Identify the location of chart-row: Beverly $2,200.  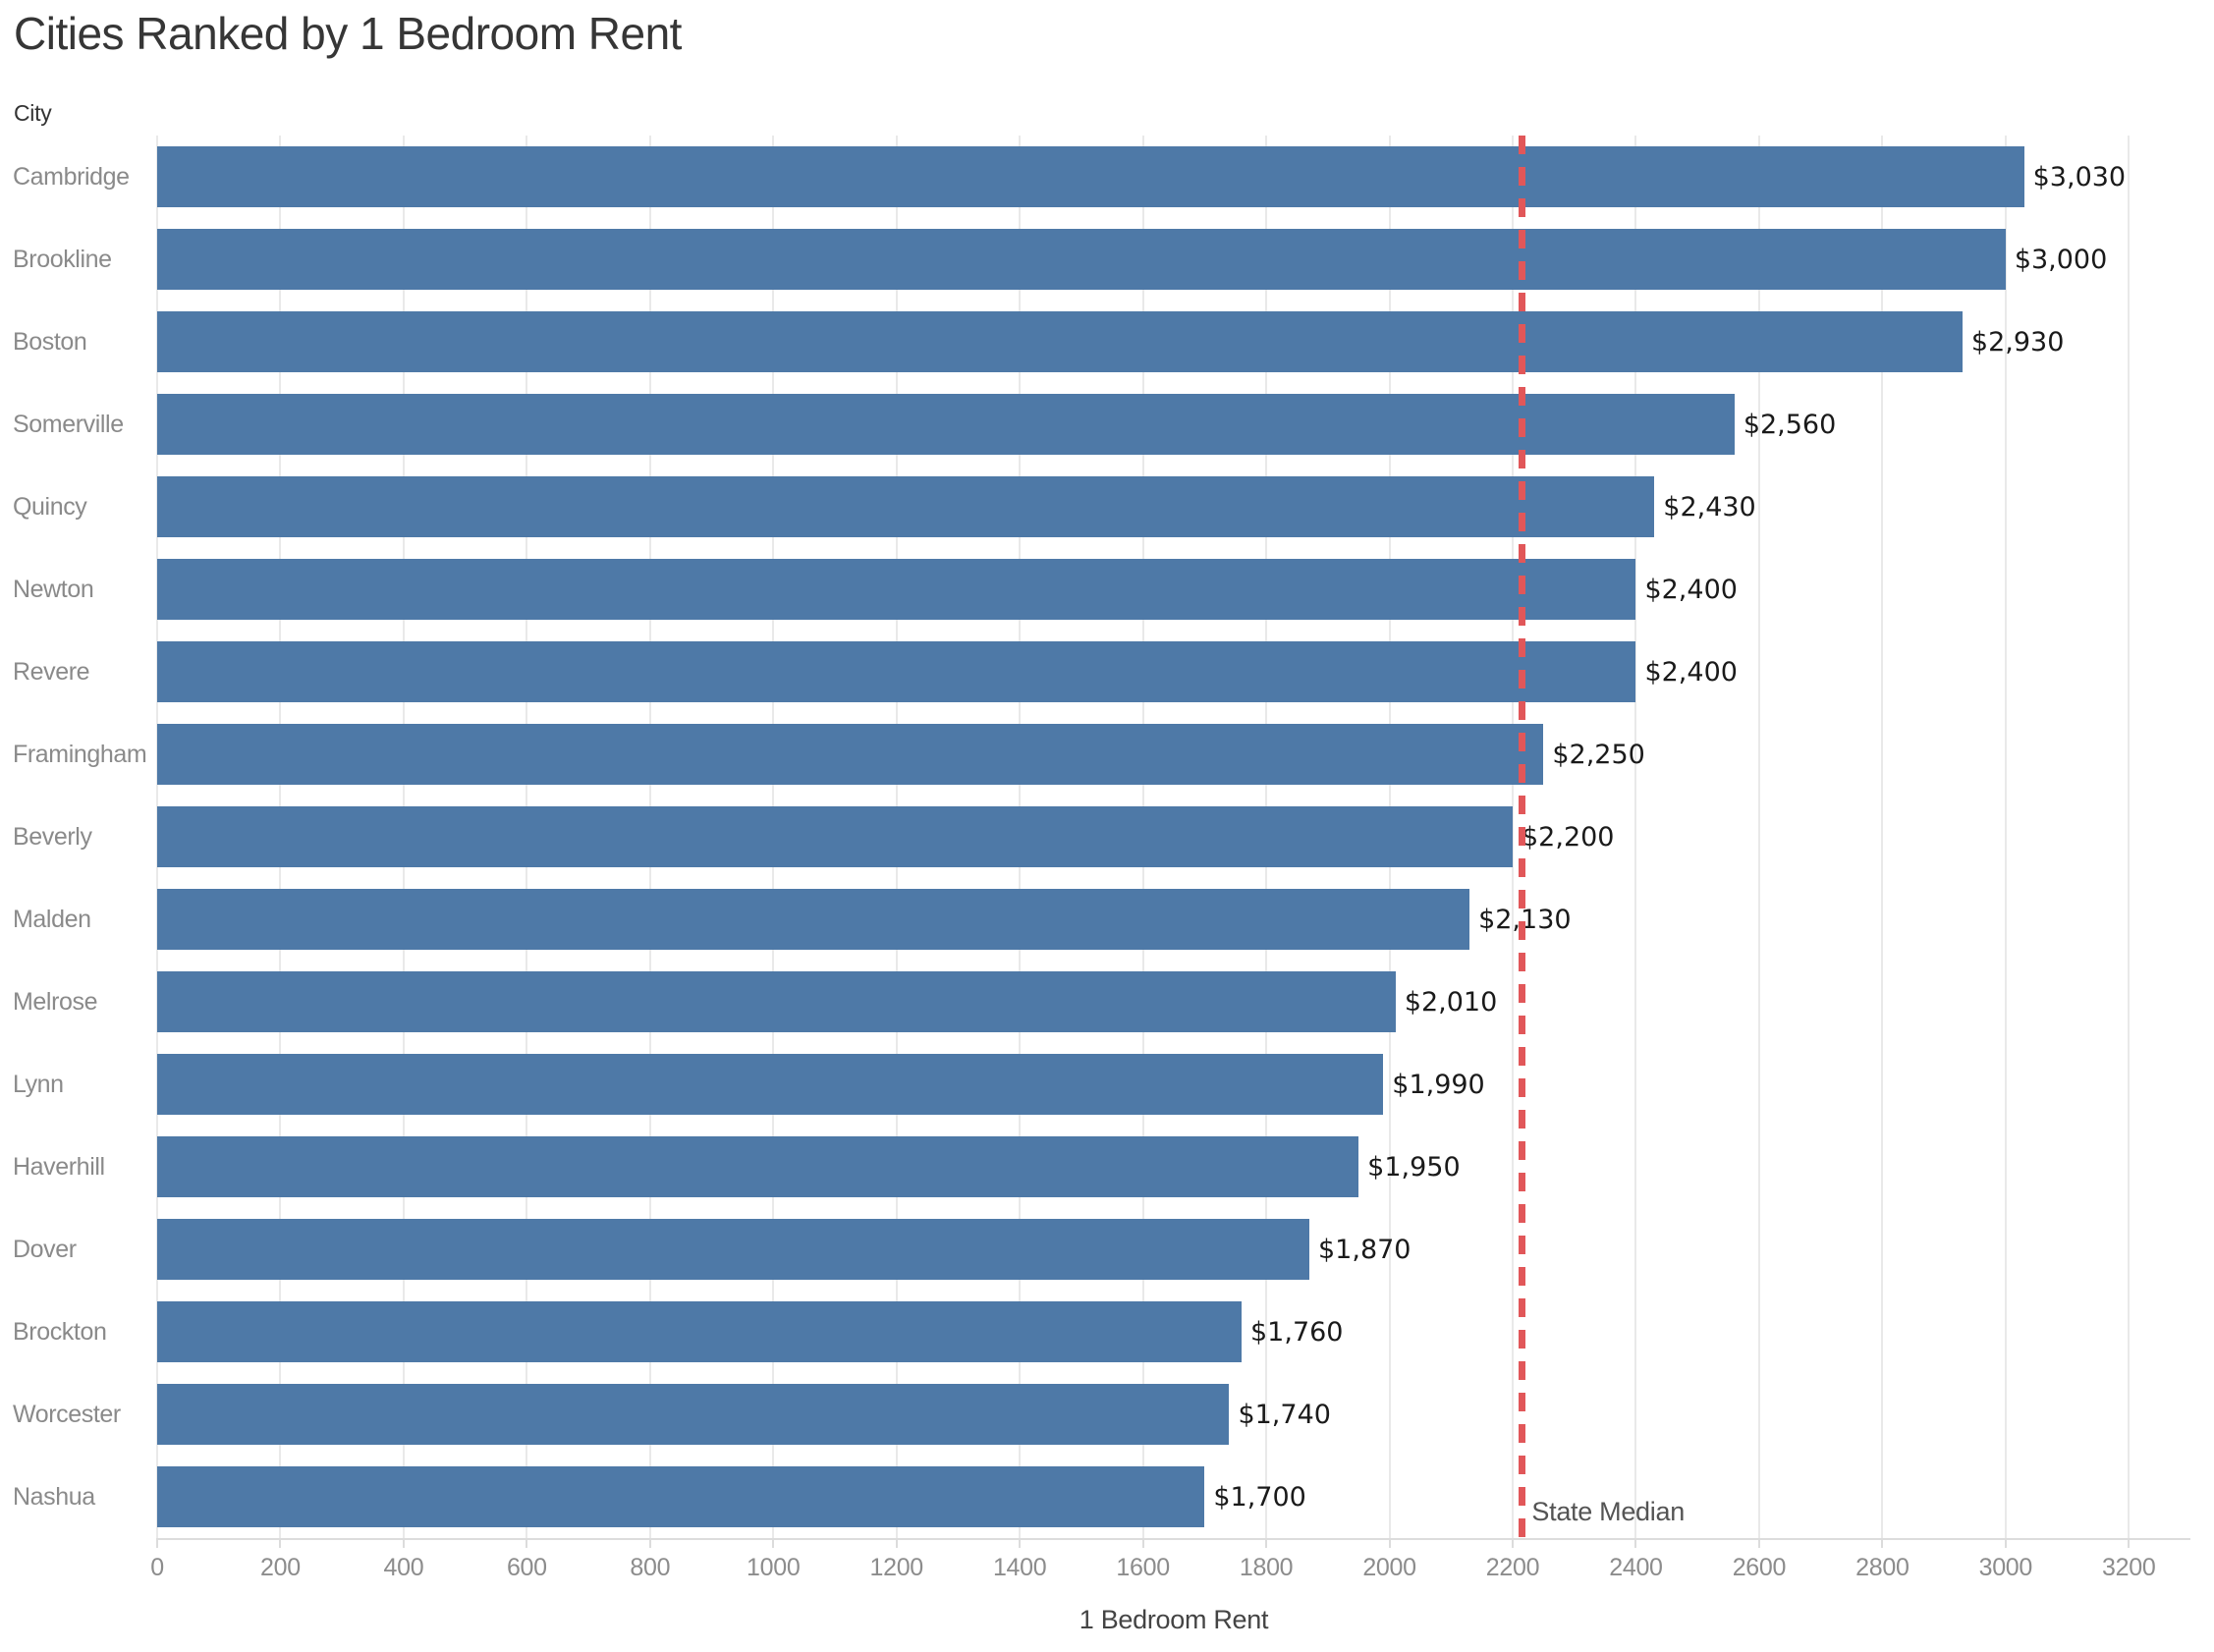
(1101, 837).